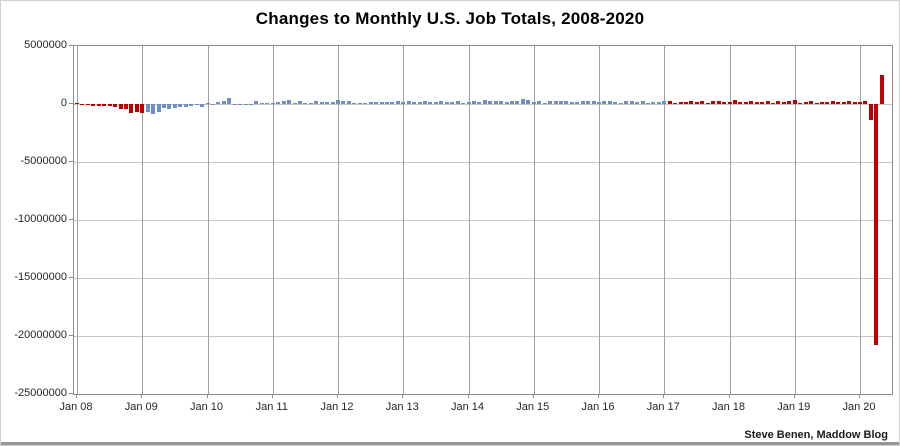 The height and width of the screenshot is (446, 900). What do you see at coordinates (450, 443) in the screenshot?
I see `bottom-strip` at bounding box center [450, 443].